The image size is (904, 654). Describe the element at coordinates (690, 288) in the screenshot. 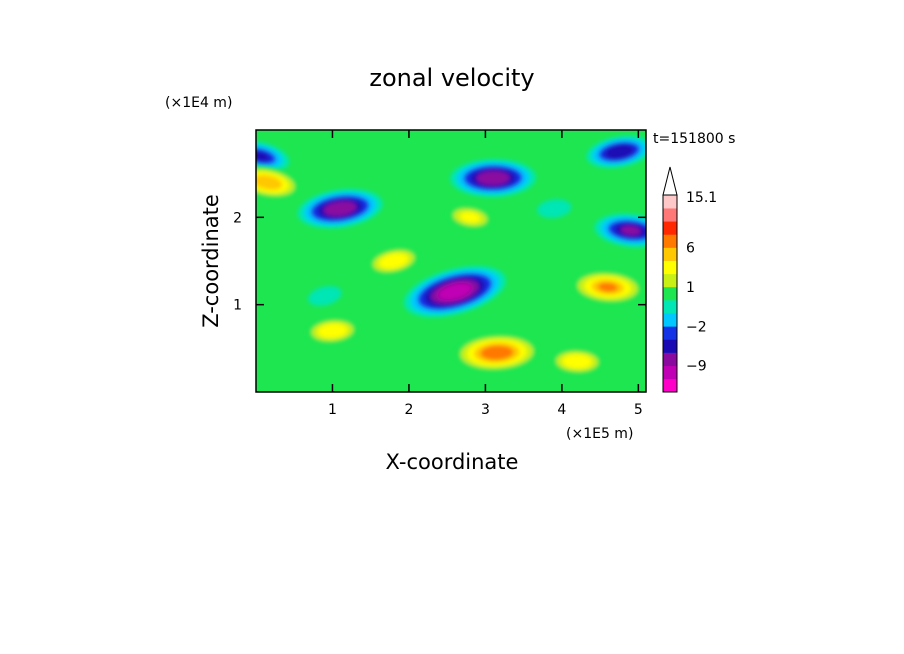

I see `colorbar-tick-label: 1` at that location.